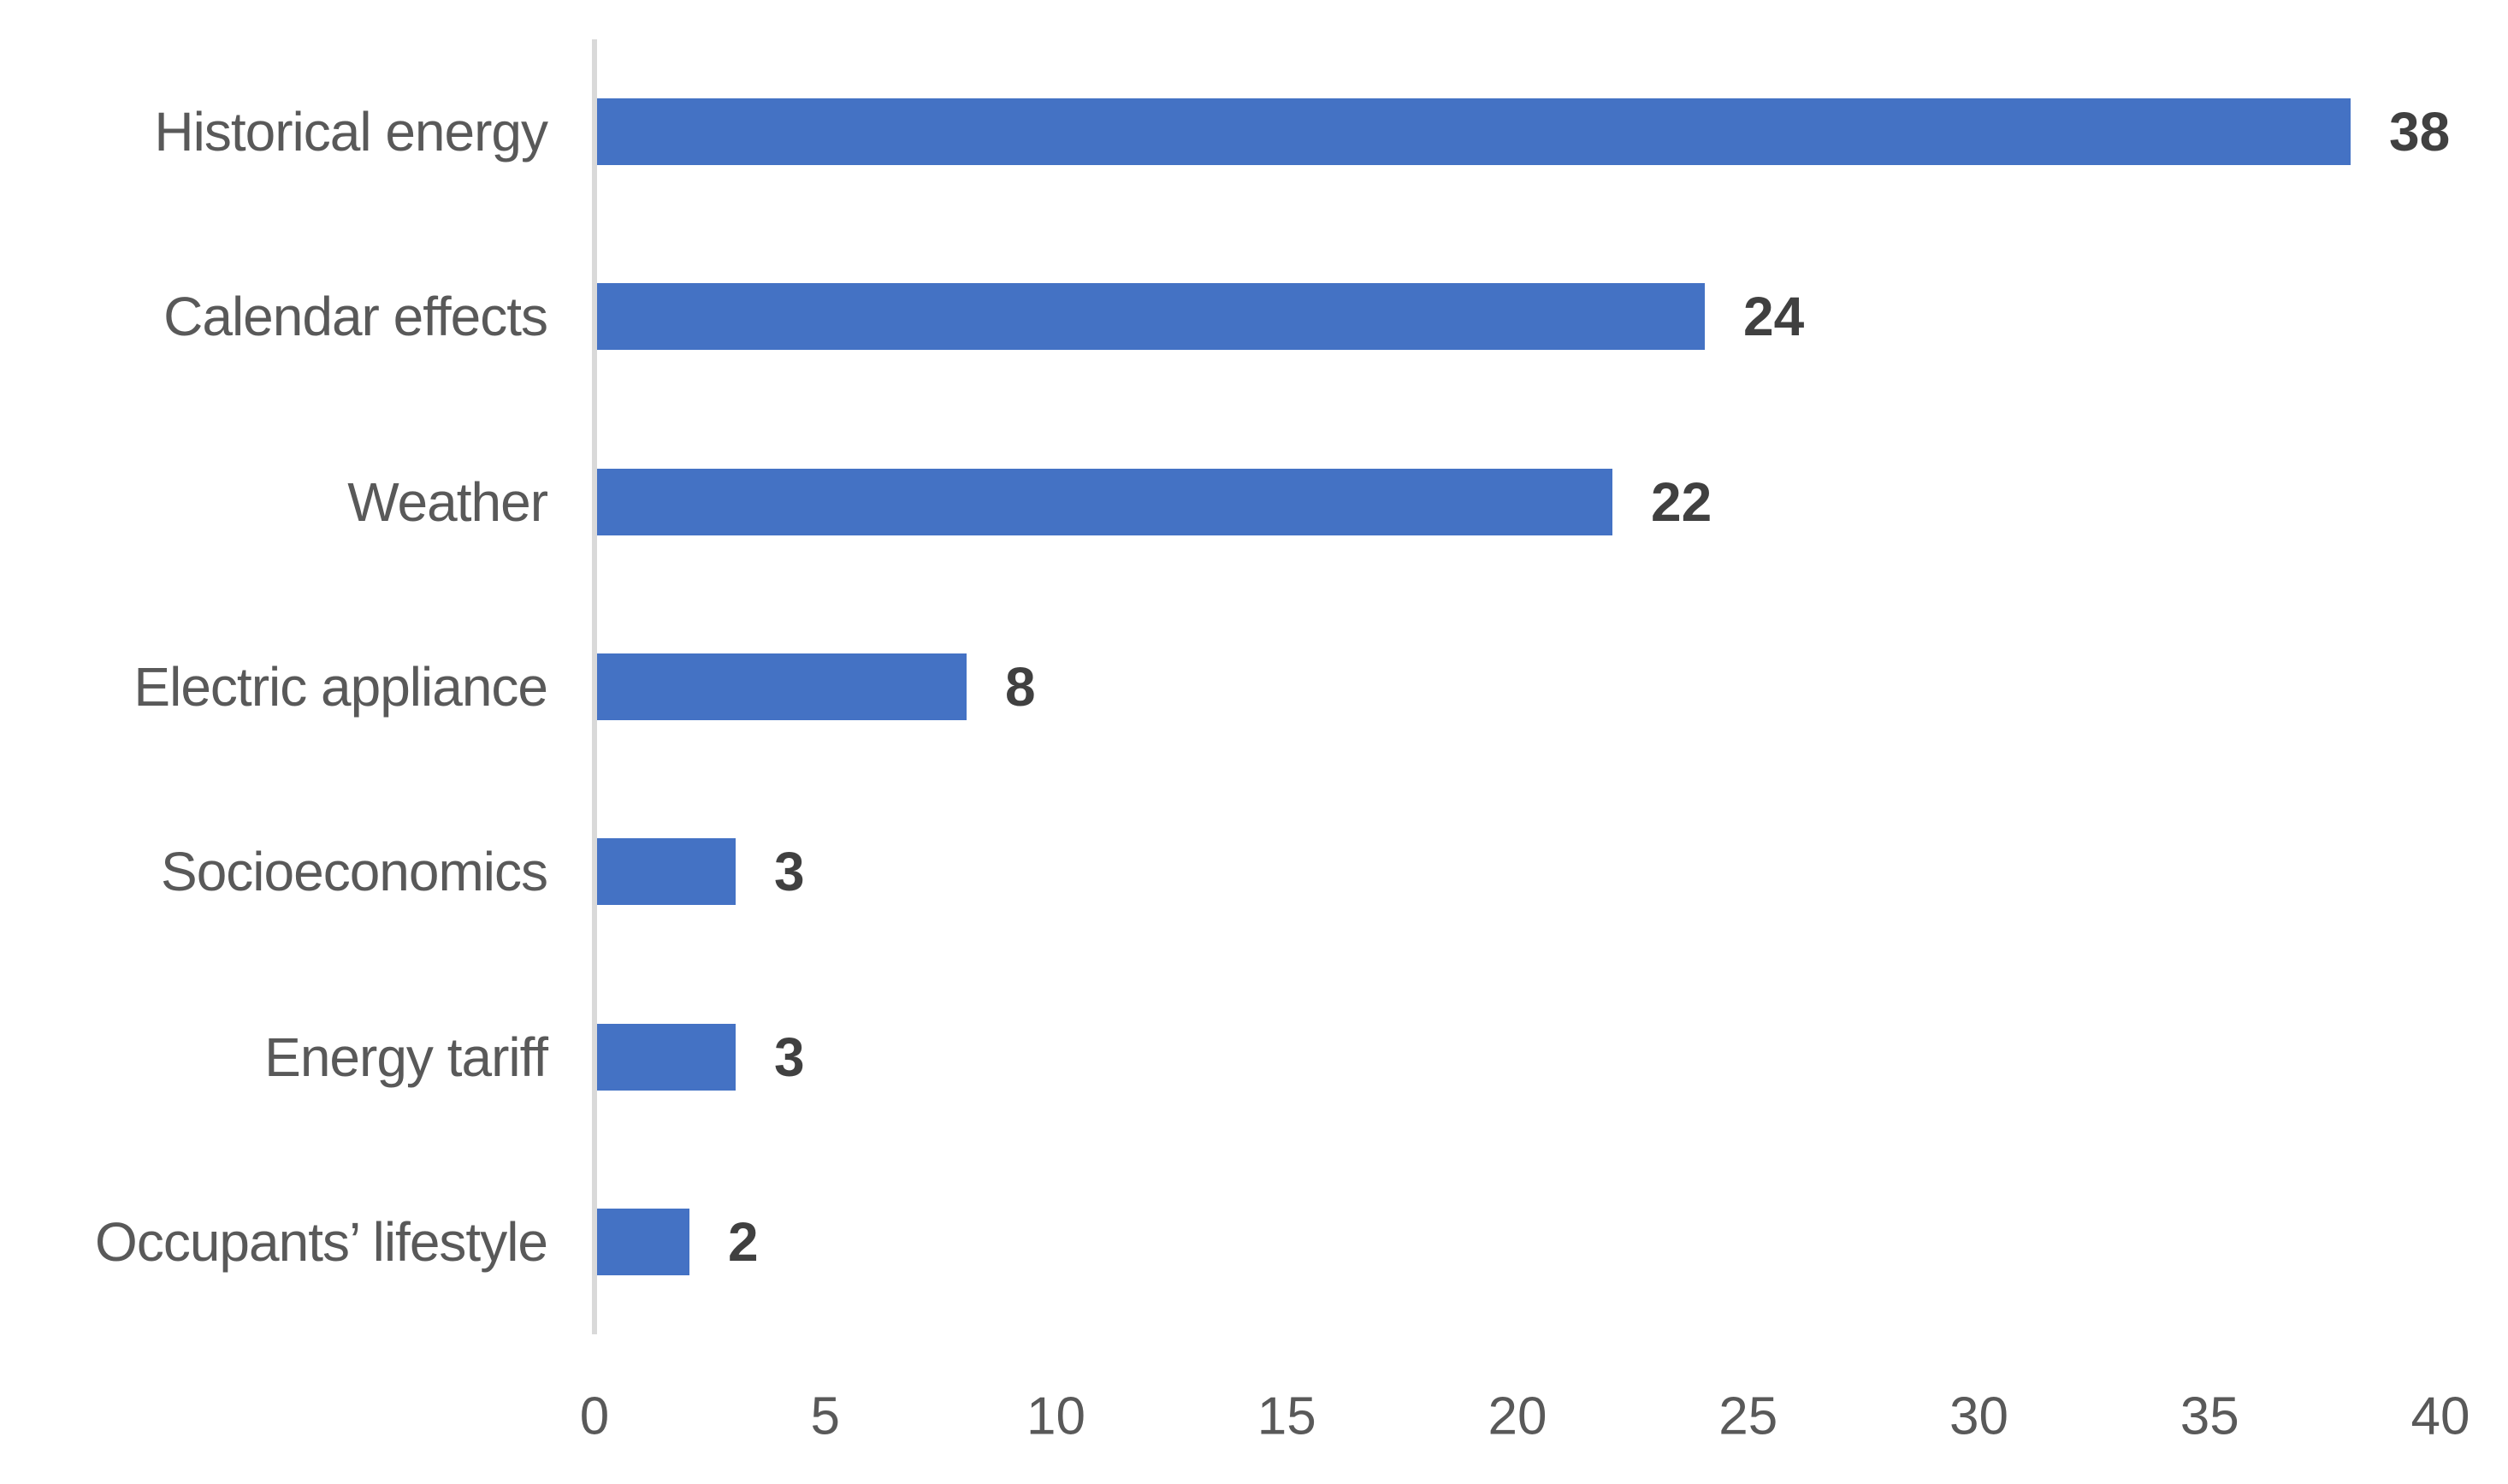  Describe the element at coordinates (447, 501) in the screenshot. I see `category-label: Weather` at that location.